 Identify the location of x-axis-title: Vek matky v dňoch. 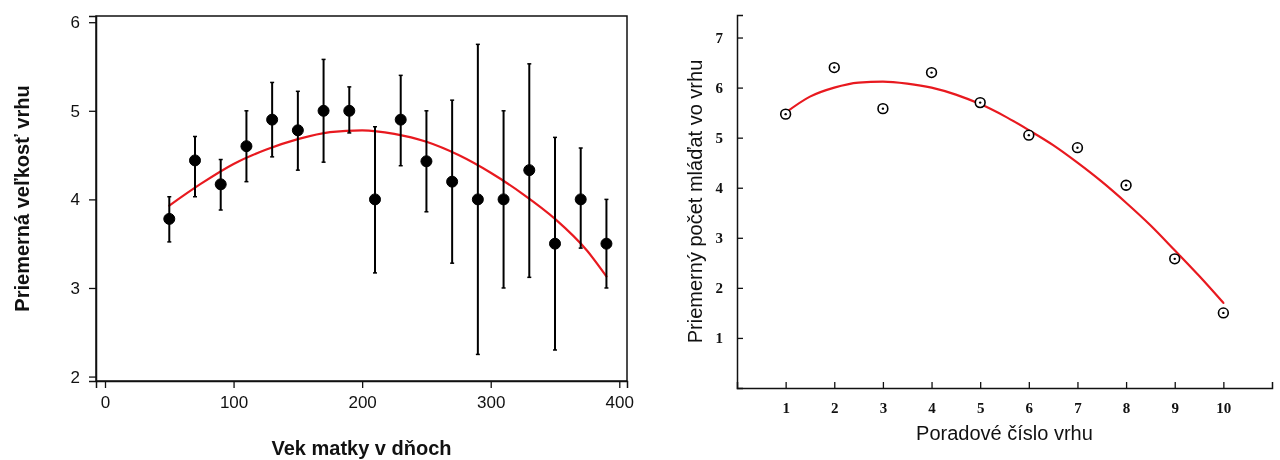
(361, 448).